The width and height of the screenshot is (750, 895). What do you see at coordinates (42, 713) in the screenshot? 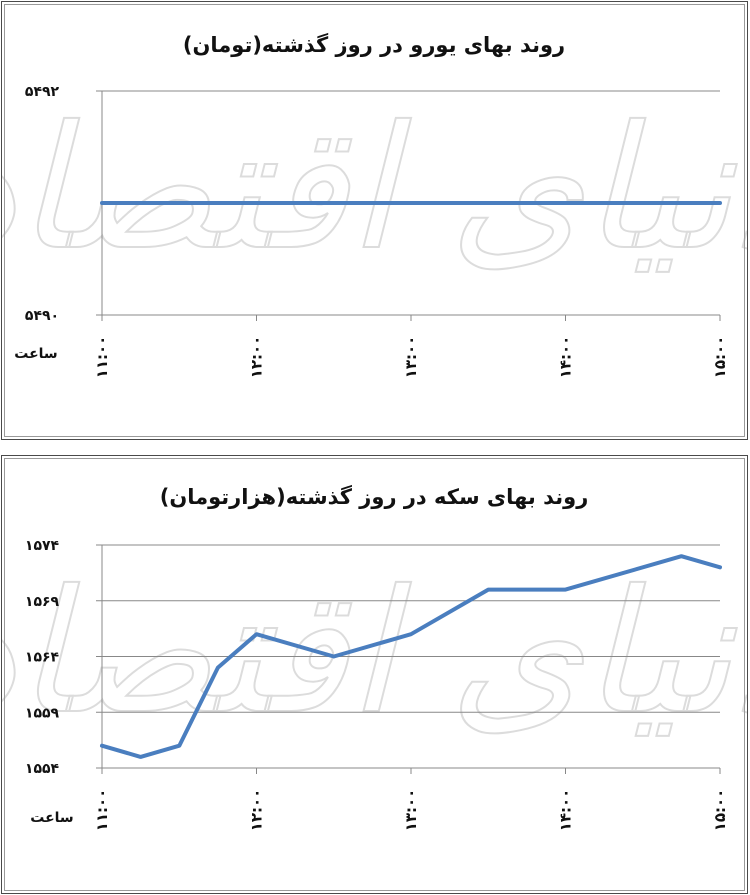
I see `y-tick-label: ۱۵۵۹` at bounding box center [42, 713].